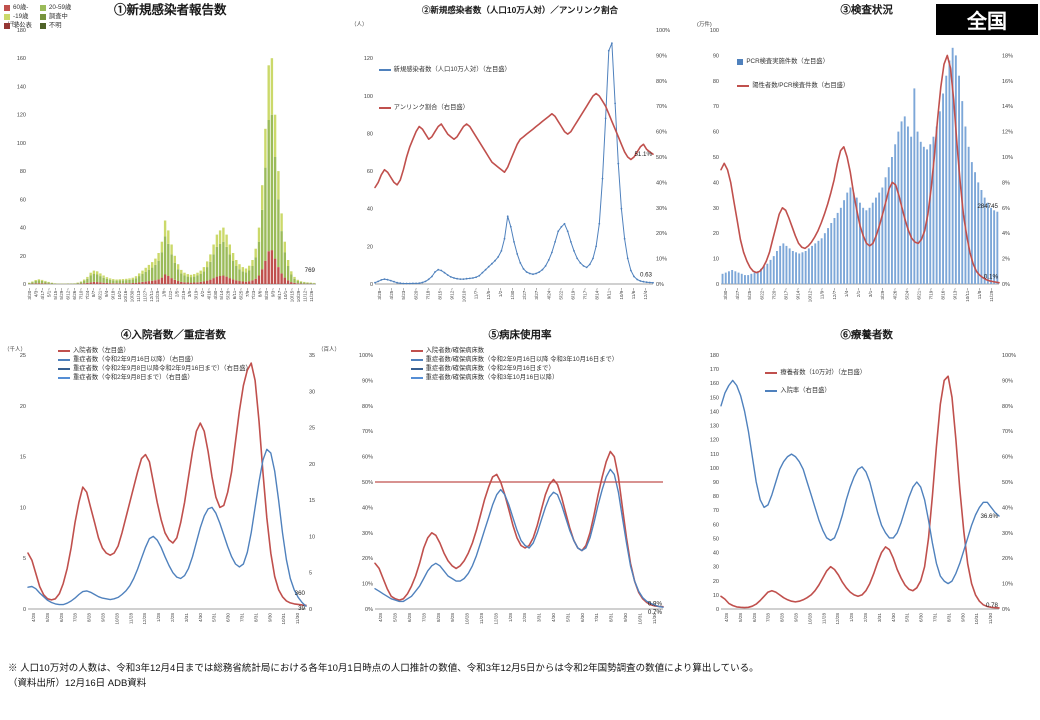 The image size is (1040, 720). I want to click on y-left-tick: 40, so click(370, 210).